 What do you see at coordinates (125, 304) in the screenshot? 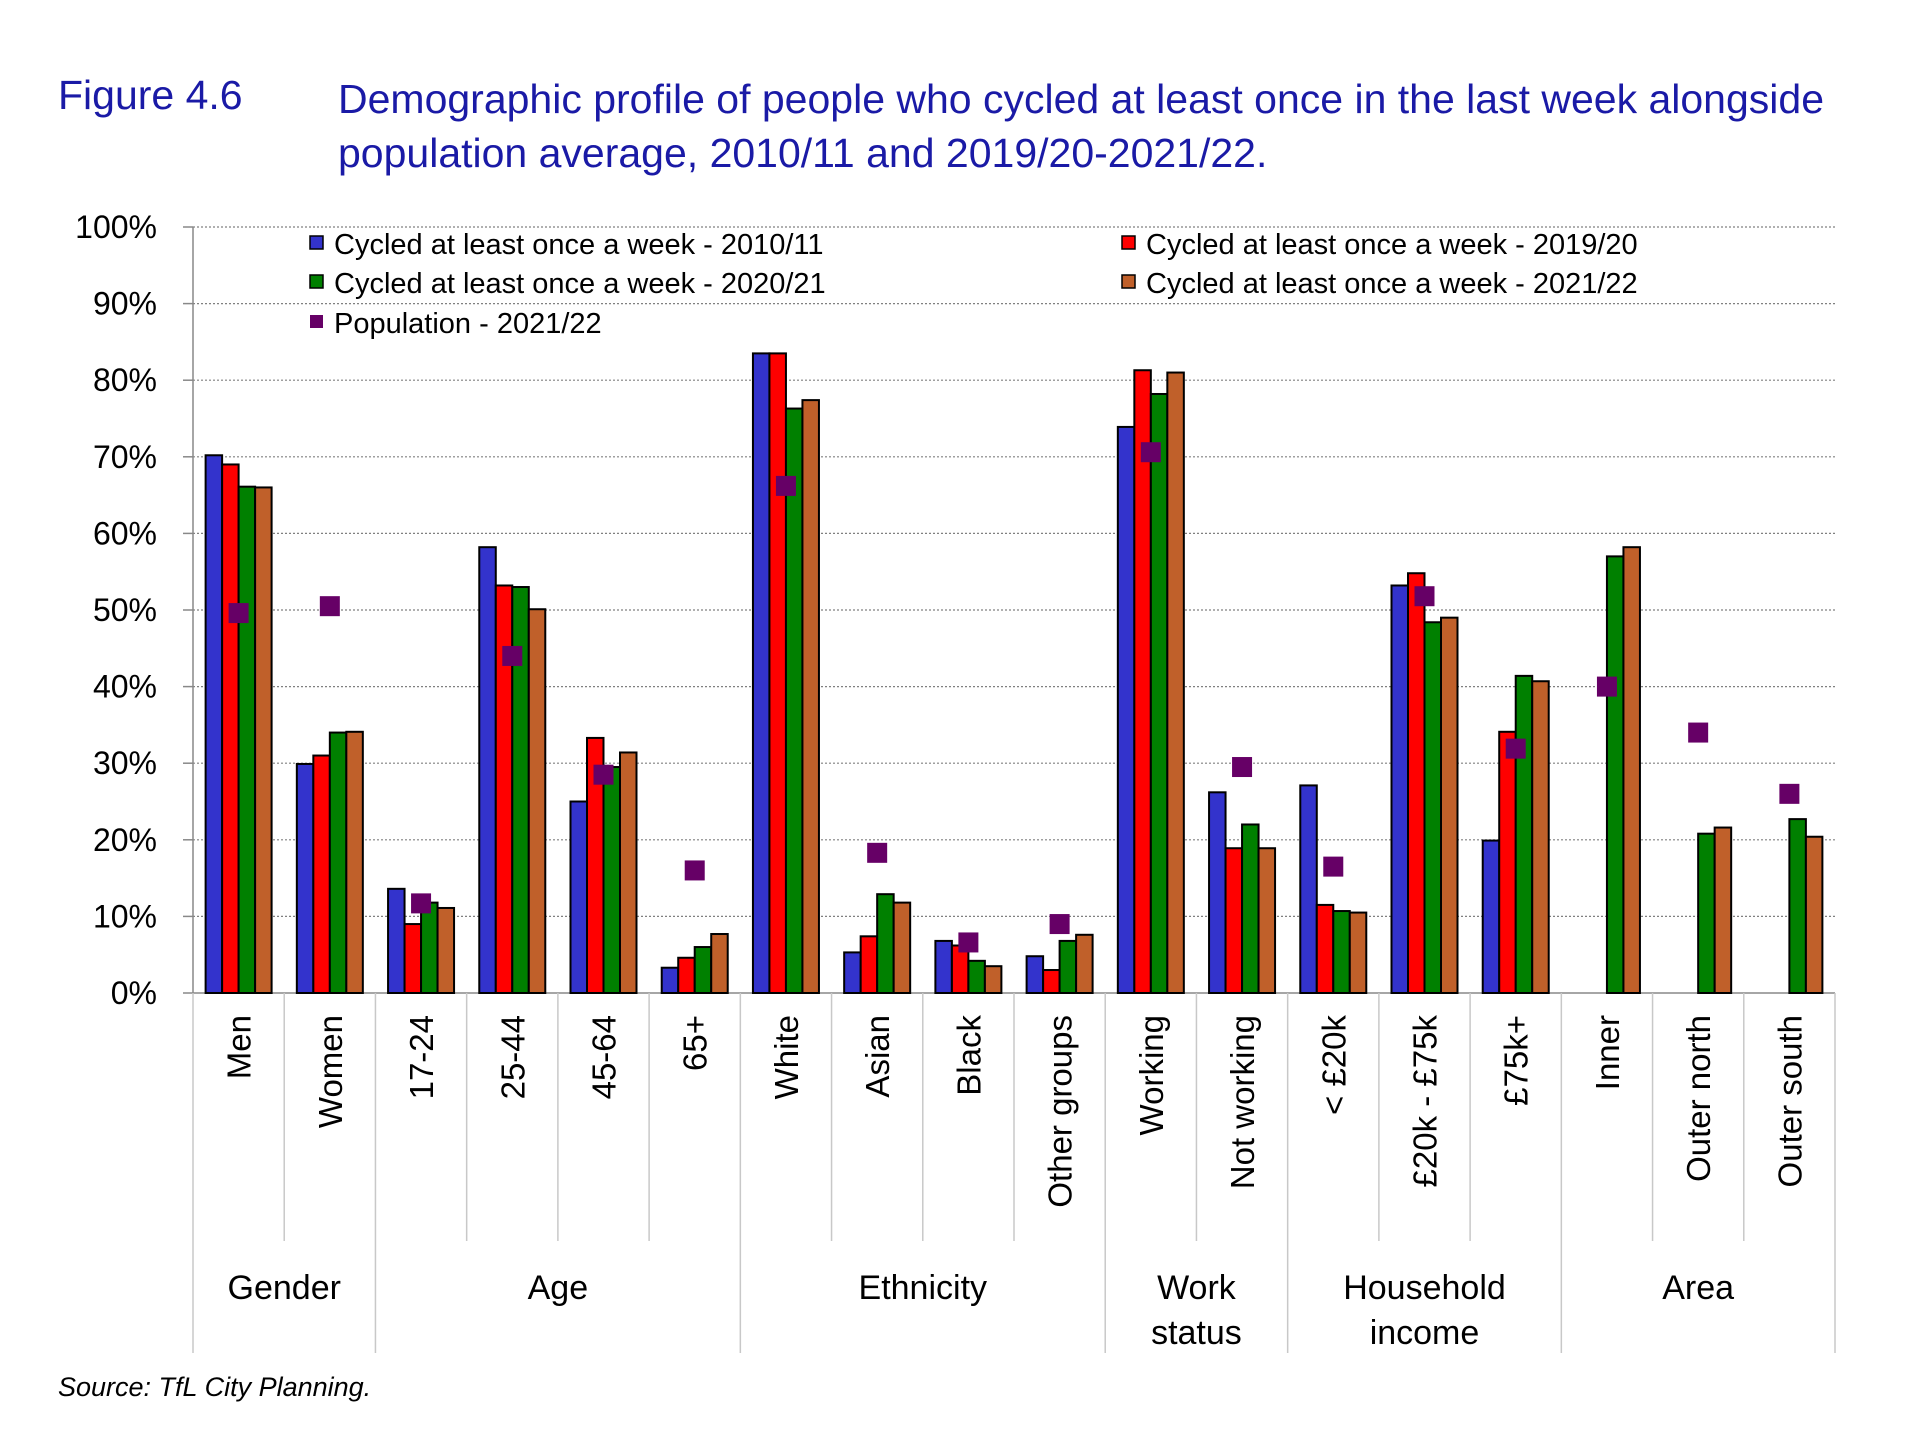
I see `y-tick-label: 90%` at bounding box center [125, 304].